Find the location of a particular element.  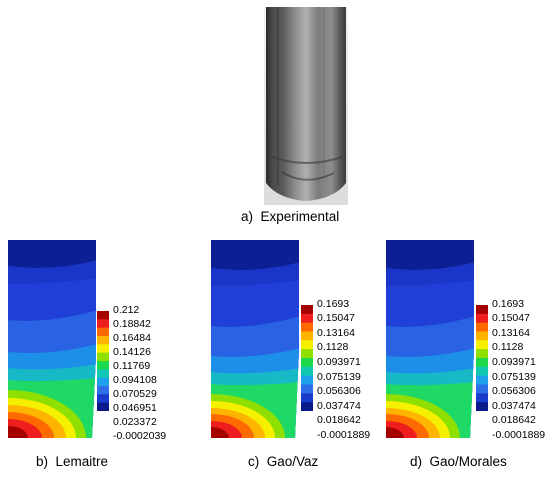

legend-colorbar-gao-vaz is located at coordinates (307, 358).